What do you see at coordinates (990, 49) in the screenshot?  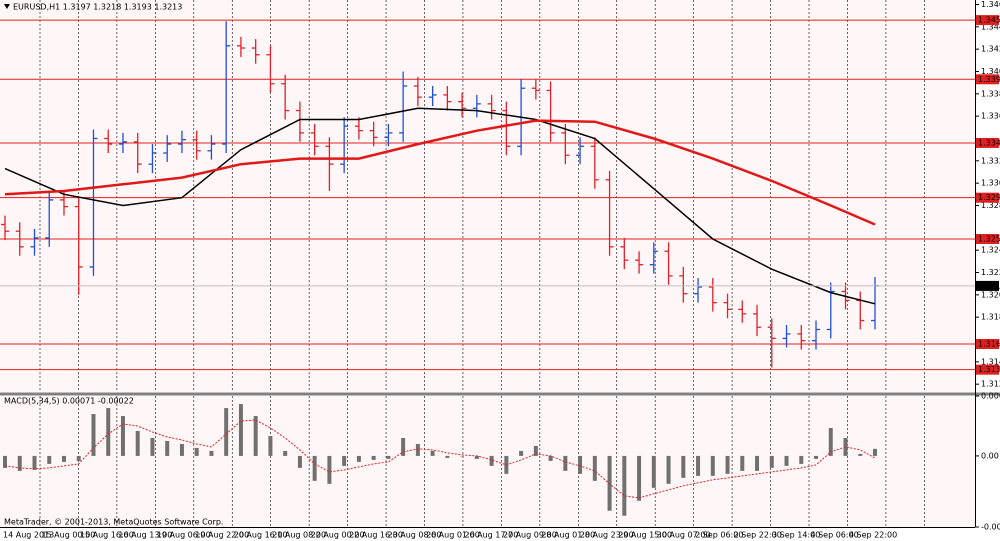 I see `y-tick-label: 1.3425` at bounding box center [990, 49].